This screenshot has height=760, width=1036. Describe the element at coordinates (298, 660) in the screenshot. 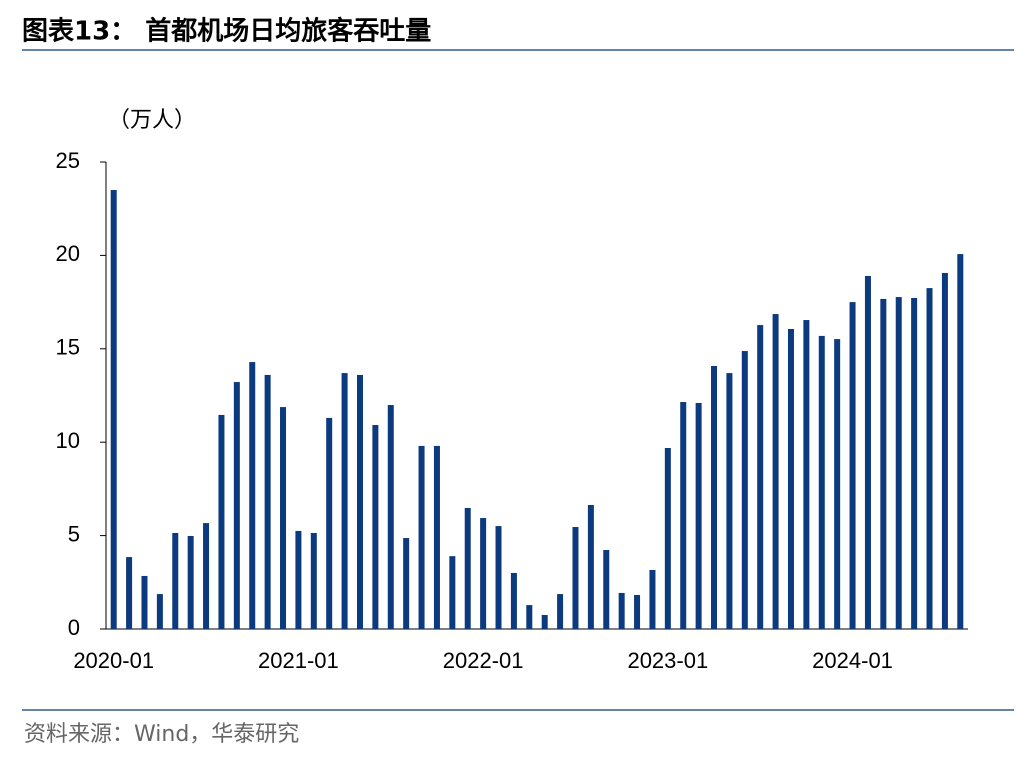

I see `x-tick-label: 2021-01` at that location.